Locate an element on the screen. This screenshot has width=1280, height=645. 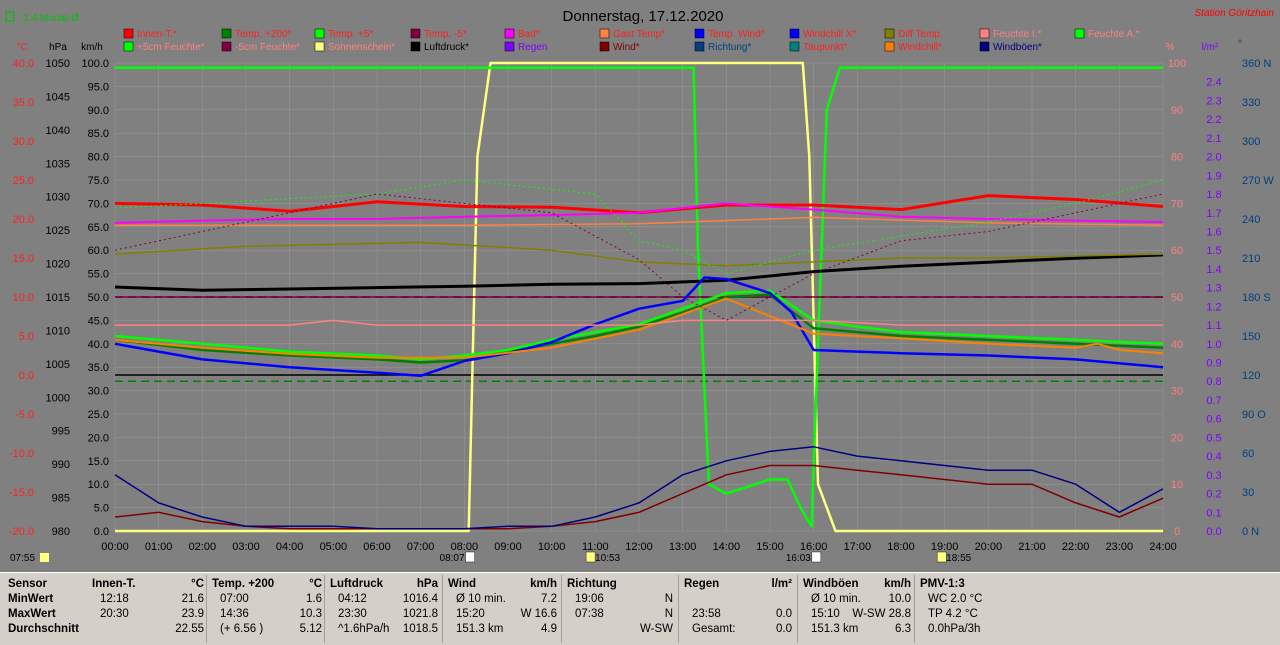
percent-tick-label: 20 is located at coordinates (1177, 438).